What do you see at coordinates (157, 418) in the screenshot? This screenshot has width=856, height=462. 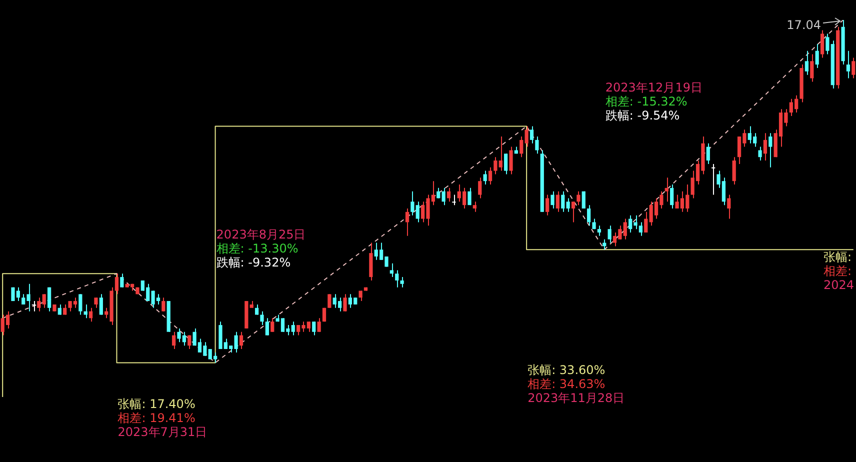 I see `text: 相差: 19.41%` at bounding box center [157, 418].